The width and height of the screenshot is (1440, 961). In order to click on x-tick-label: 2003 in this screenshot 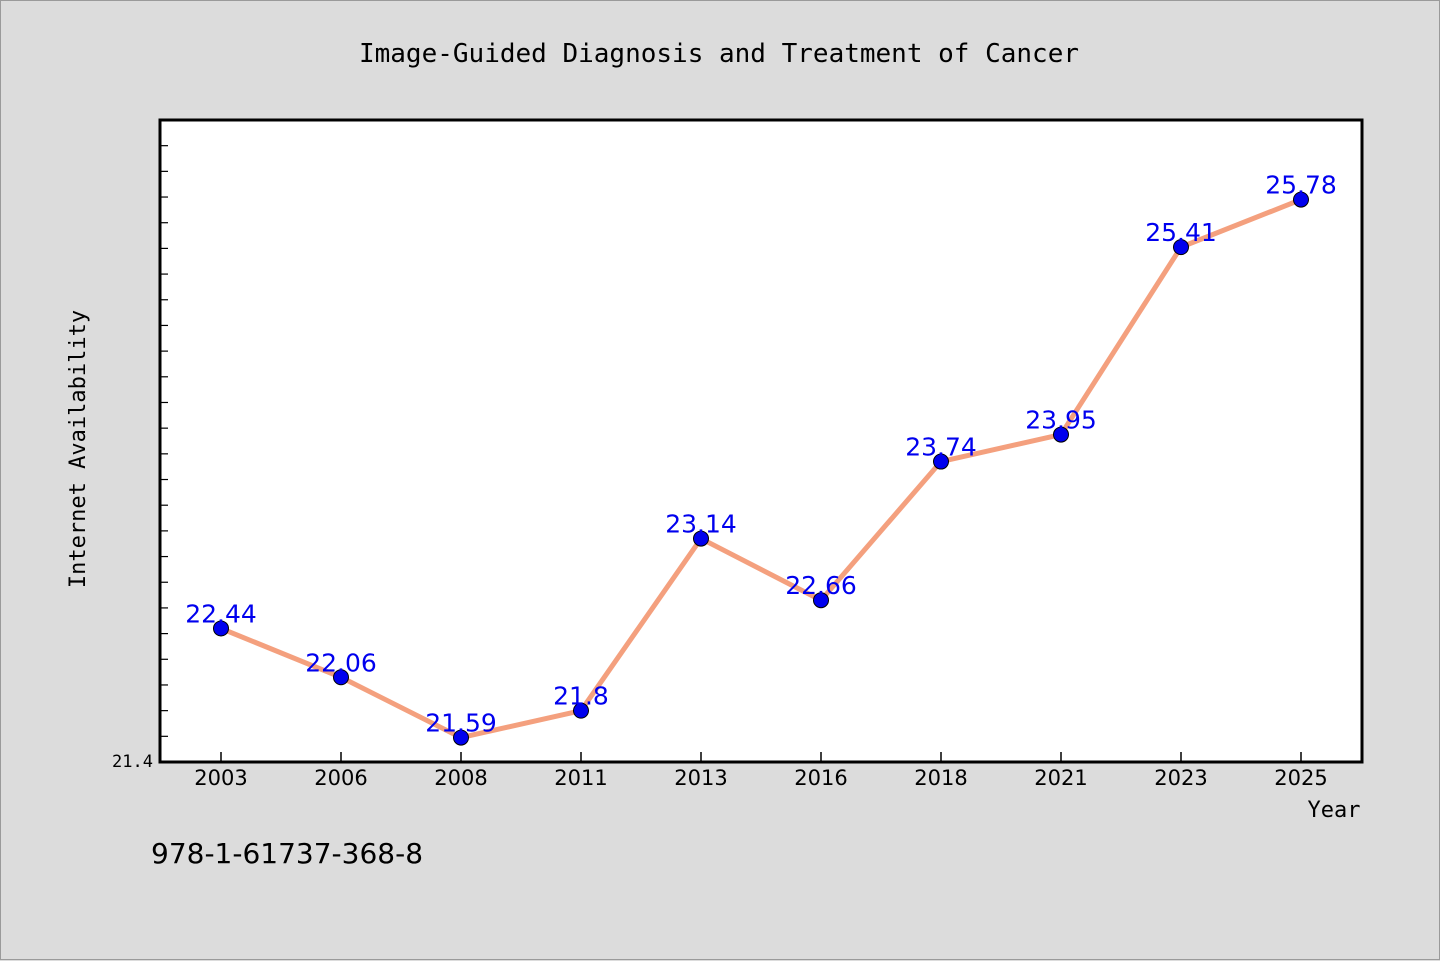, I will do `click(220, 778)`.